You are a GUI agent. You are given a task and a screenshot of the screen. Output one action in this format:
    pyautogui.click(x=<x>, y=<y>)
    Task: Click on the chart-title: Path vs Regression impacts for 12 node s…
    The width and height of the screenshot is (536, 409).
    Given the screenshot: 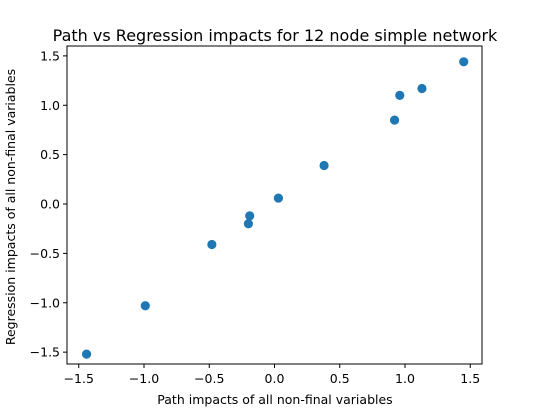 What is the action you would take?
    pyautogui.click(x=275, y=35)
    